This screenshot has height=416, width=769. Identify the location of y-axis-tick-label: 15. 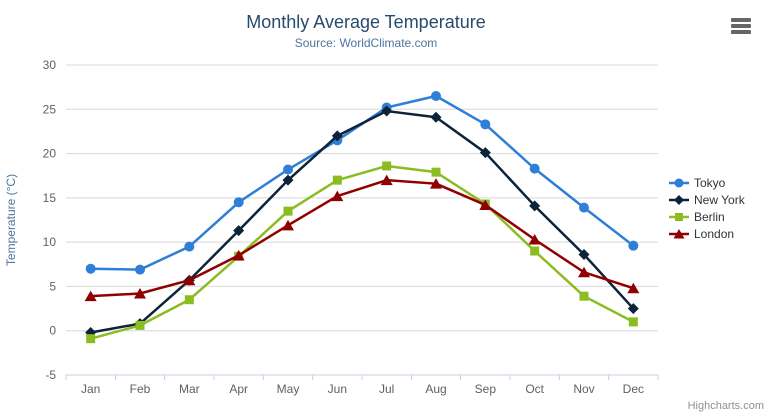
(50, 198).